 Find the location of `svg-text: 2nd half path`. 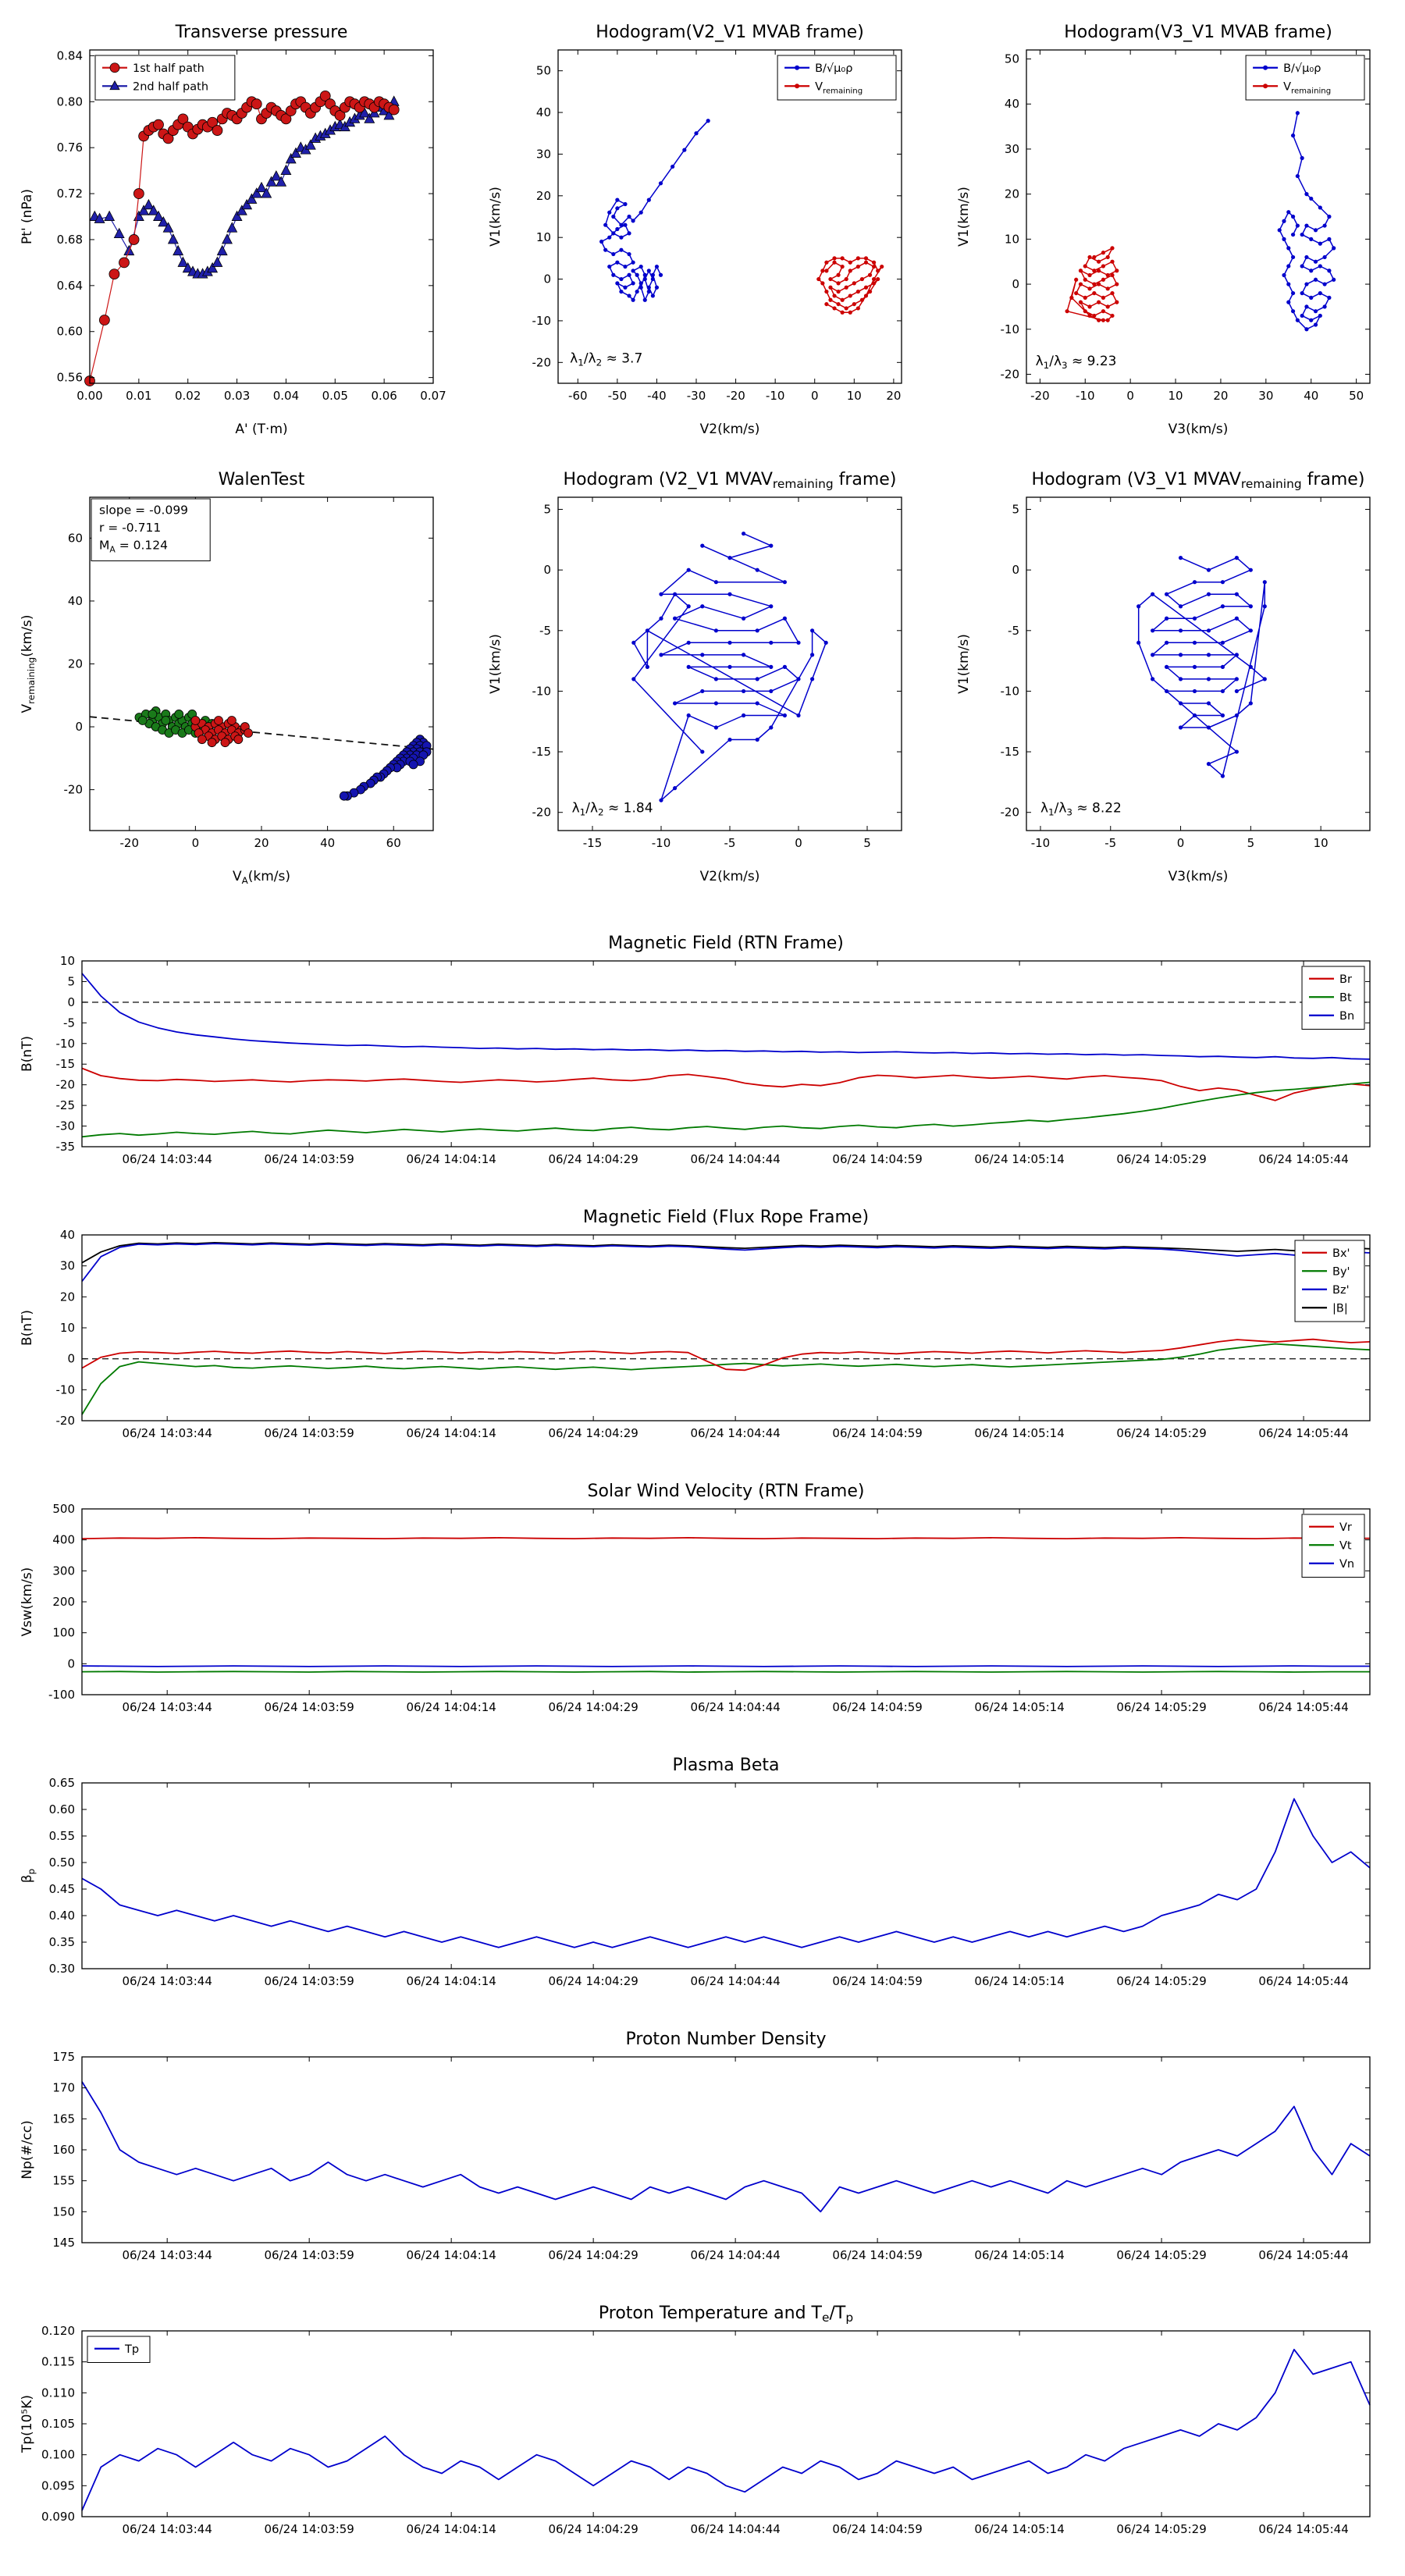

svg-text: 2nd half path is located at coordinates (170, 86).